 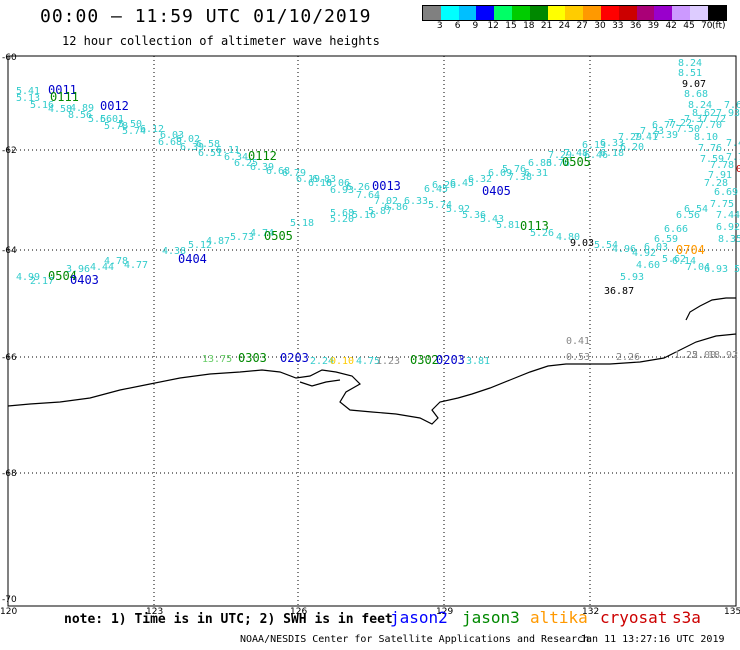 I want to click on wave-height-label: 7.78, so click(x=722, y=165).